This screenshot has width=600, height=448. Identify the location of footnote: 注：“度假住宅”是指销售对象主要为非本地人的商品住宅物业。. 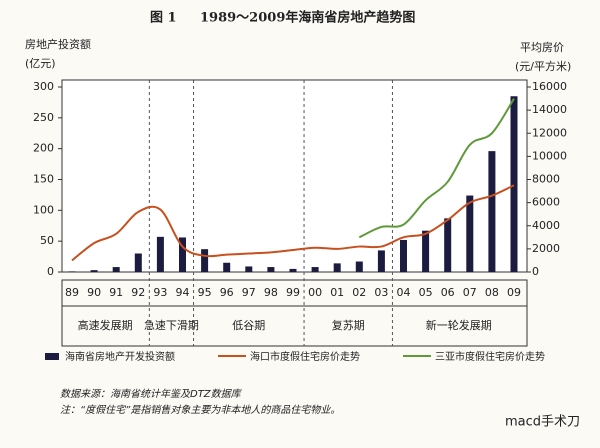
(200, 410).